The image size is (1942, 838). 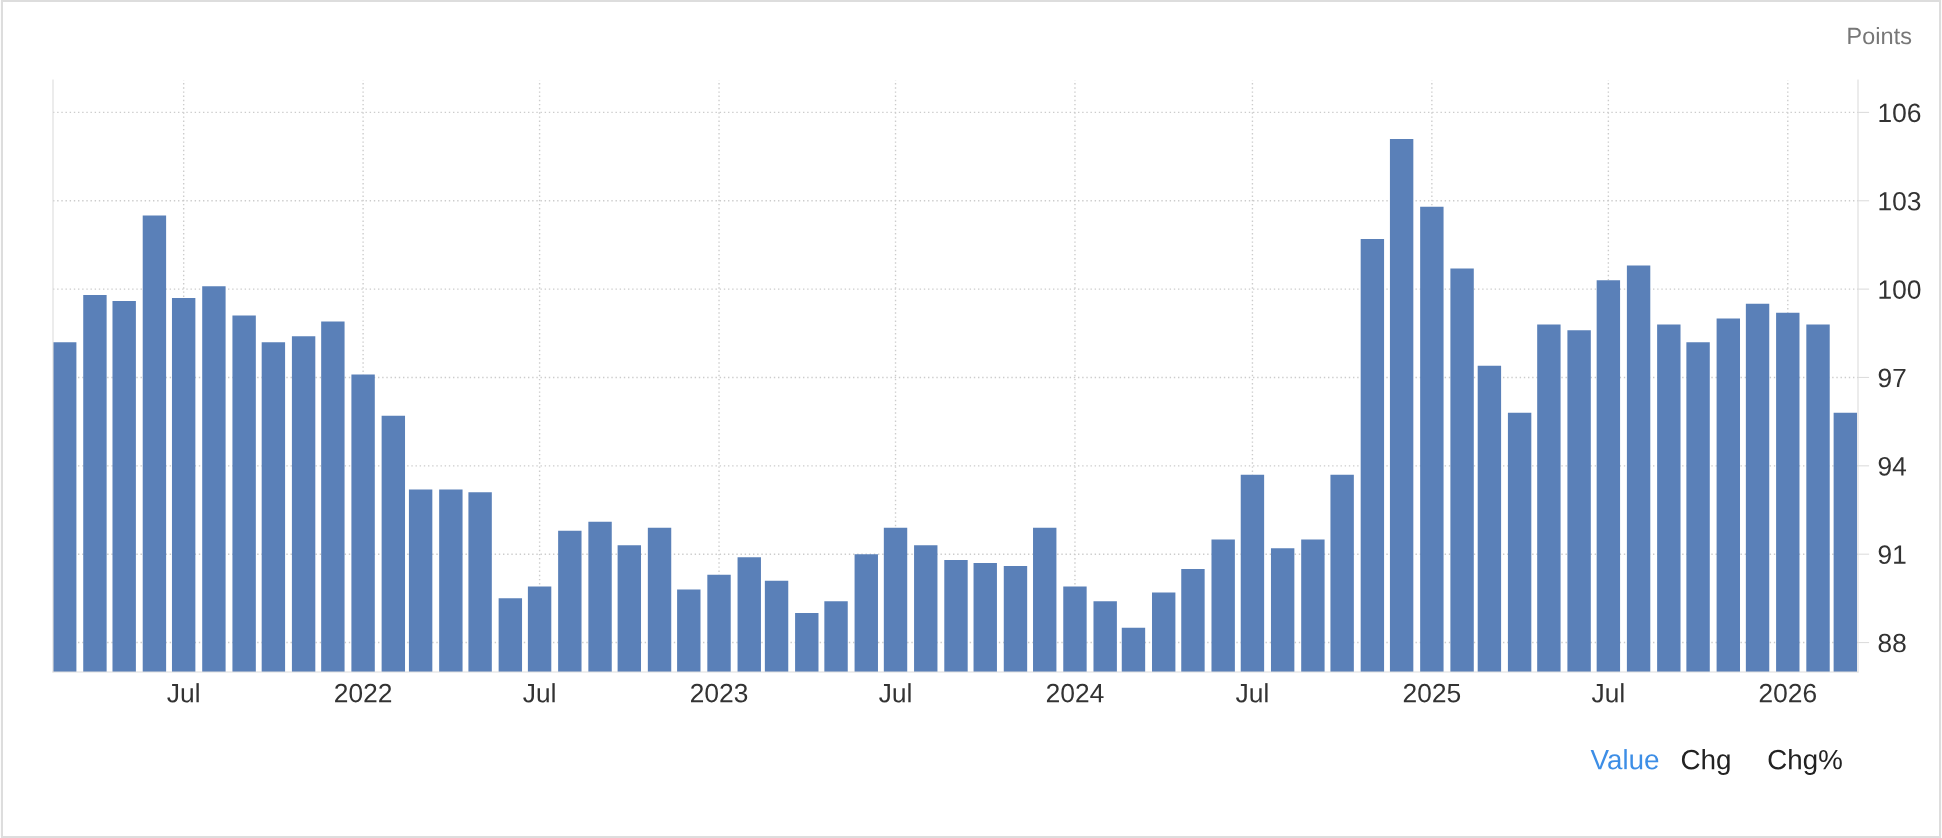 I want to click on text: Chg%, so click(x=1805, y=762).